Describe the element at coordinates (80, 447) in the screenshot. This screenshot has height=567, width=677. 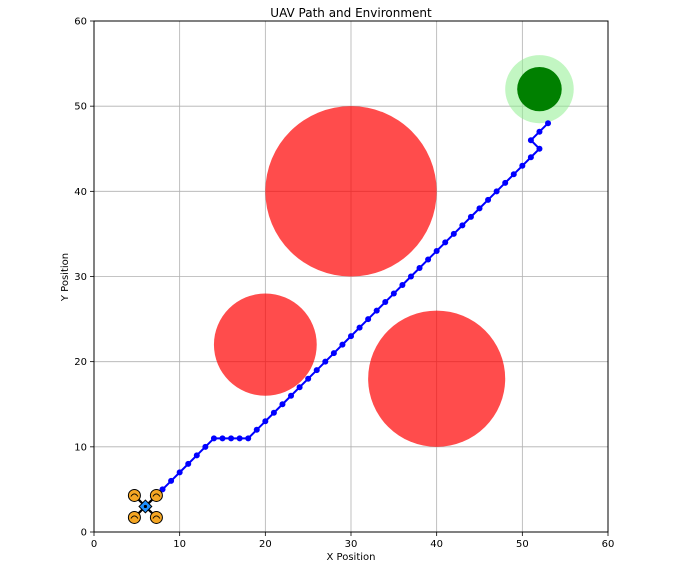
I see `y-tick-label: 10` at that location.